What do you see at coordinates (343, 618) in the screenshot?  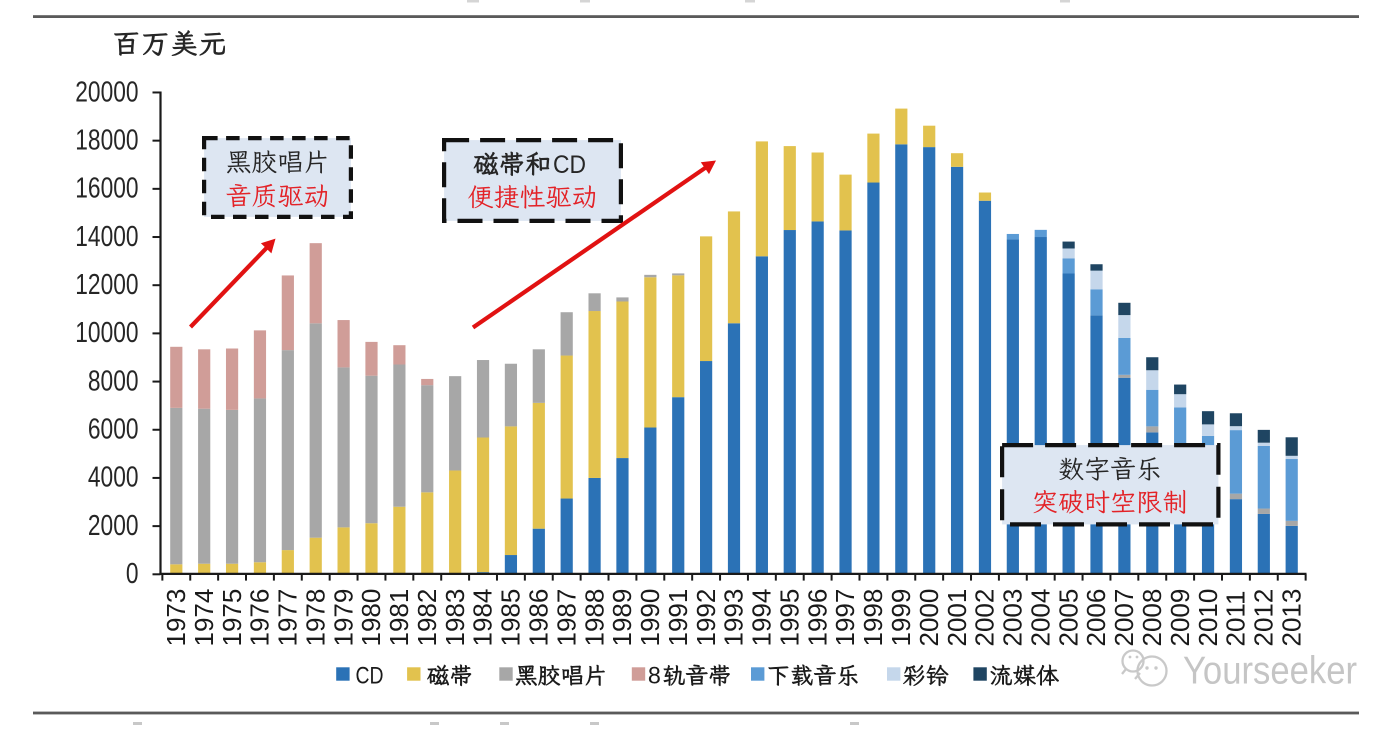 I see `svg-text: 1979` at bounding box center [343, 618].